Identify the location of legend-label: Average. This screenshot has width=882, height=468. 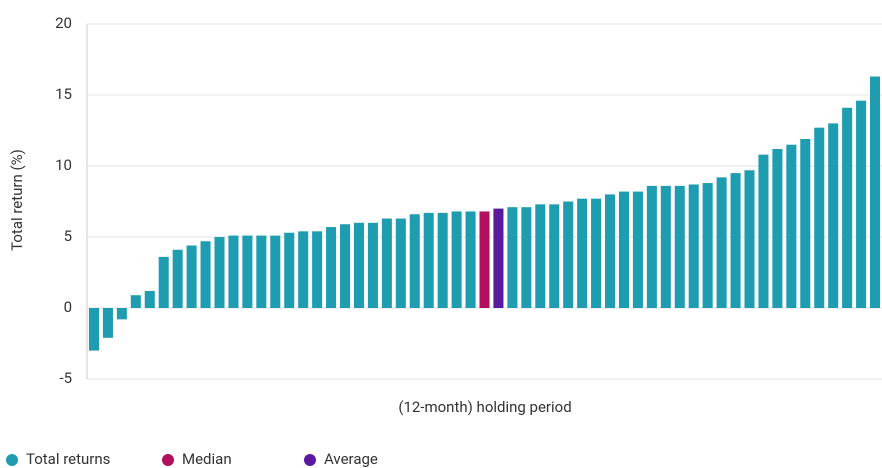
(351, 459).